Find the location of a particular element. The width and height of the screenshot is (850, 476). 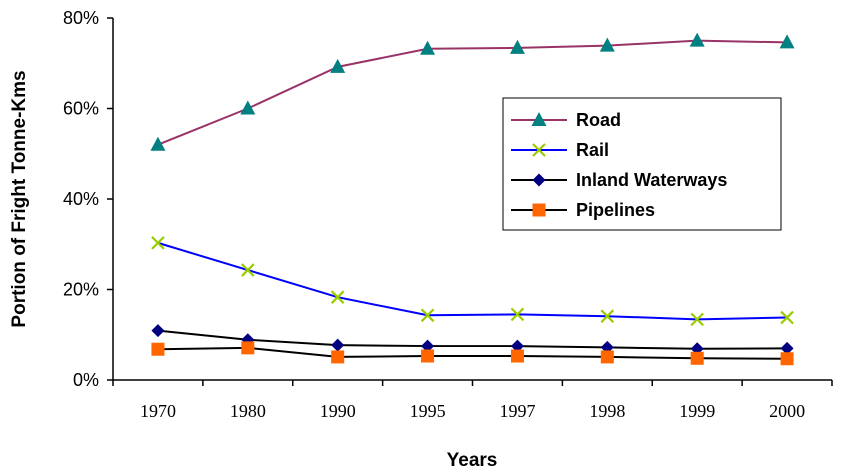

x-axis-ticks: 1970 1980 1990 1995 1997 1998 1999 2000 is located at coordinates (472, 400).